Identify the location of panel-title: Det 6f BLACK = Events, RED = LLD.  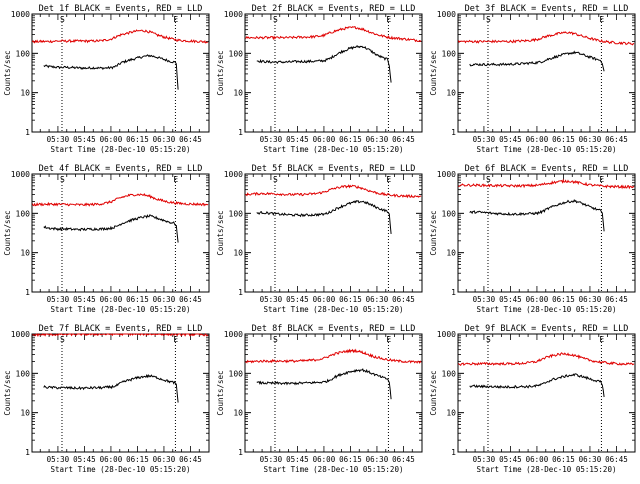
(547, 169).